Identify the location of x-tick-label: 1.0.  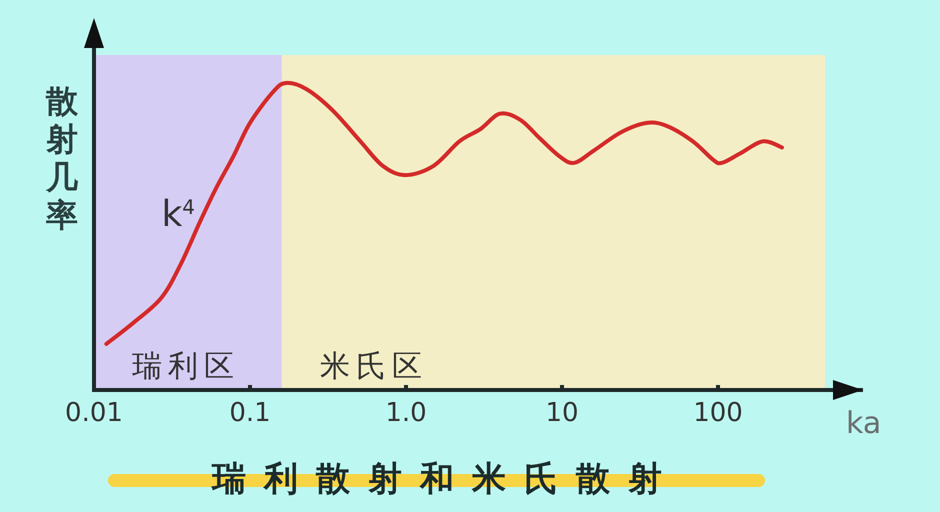
(406, 413).